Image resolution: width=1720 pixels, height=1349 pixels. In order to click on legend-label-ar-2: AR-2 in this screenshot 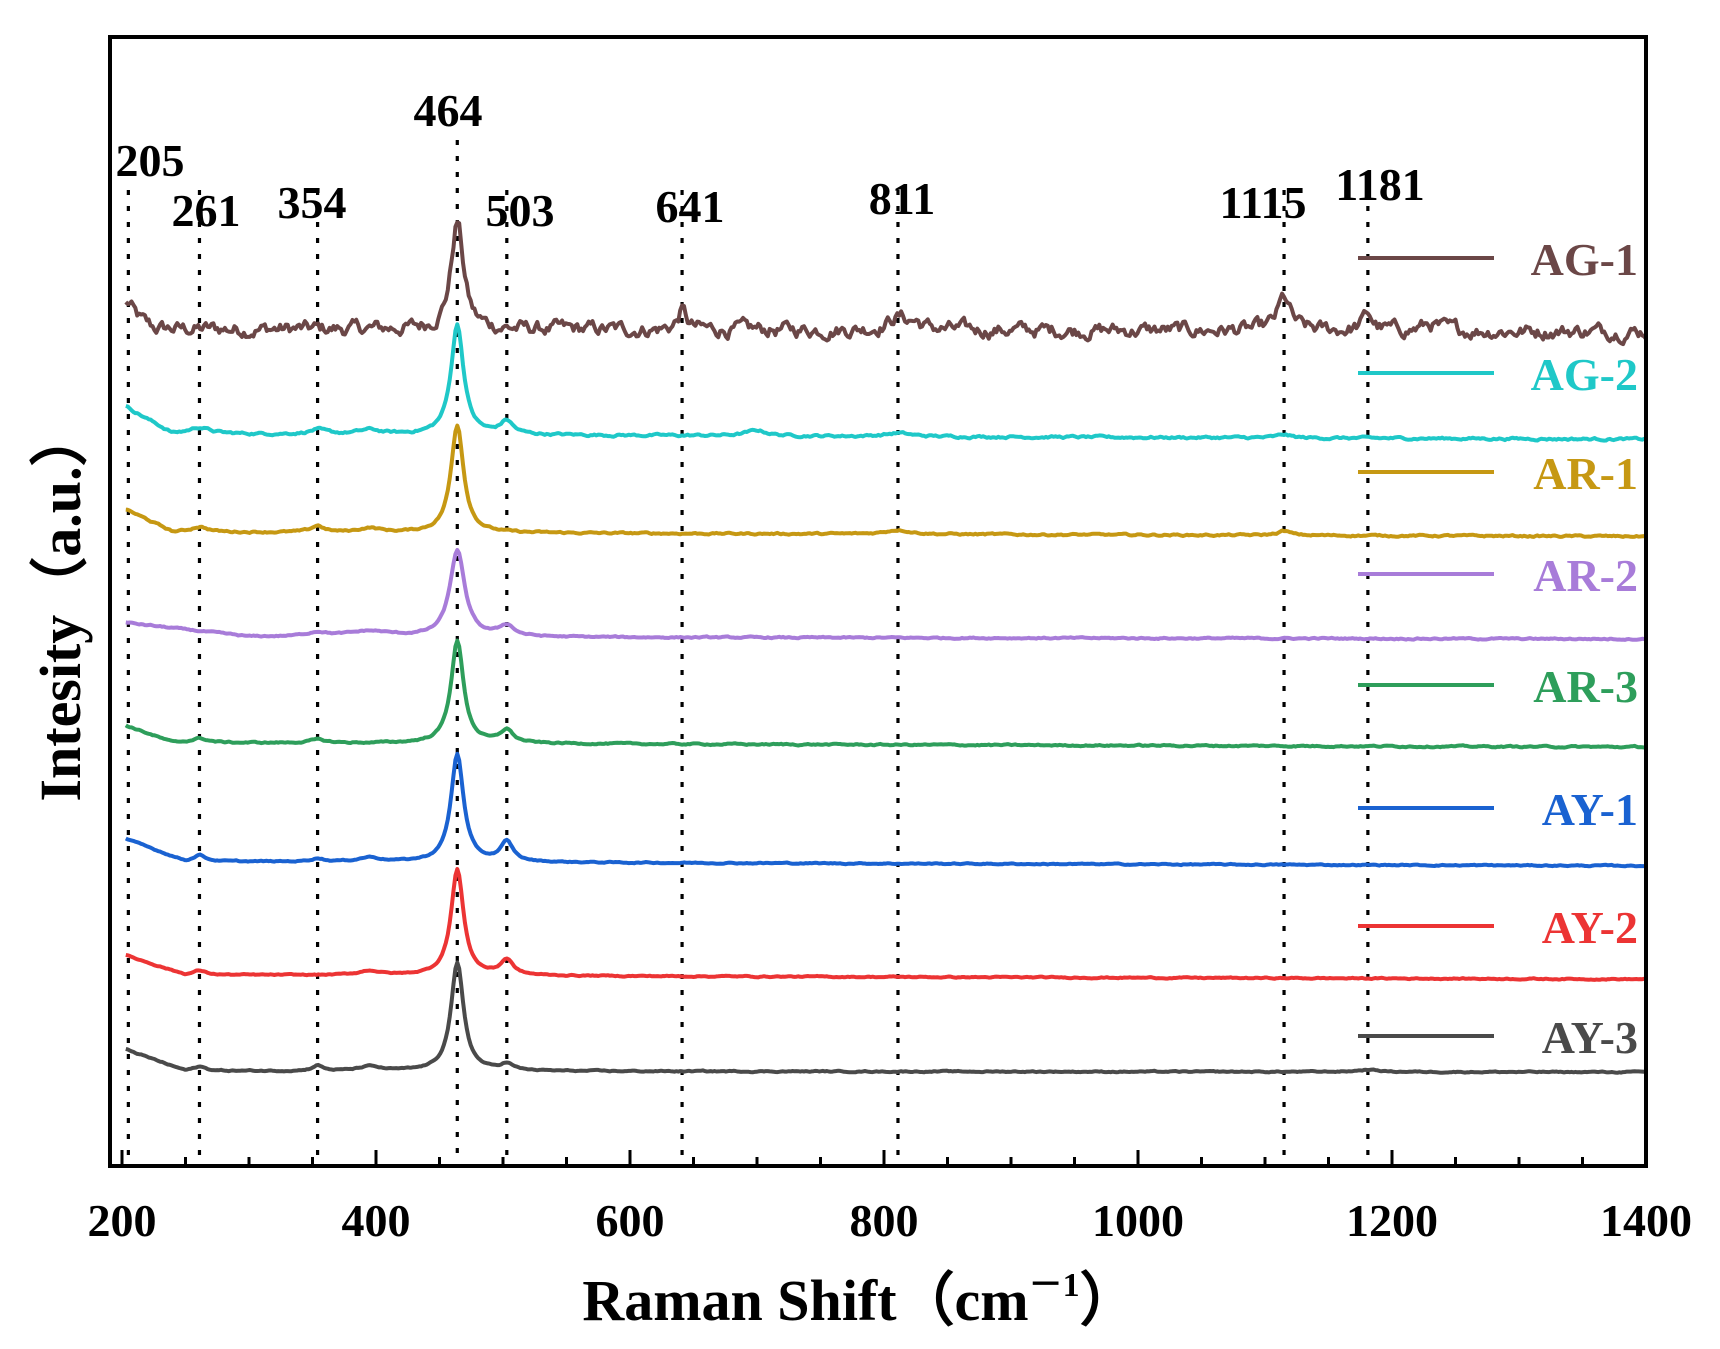, I will do `click(1585, 575)`.